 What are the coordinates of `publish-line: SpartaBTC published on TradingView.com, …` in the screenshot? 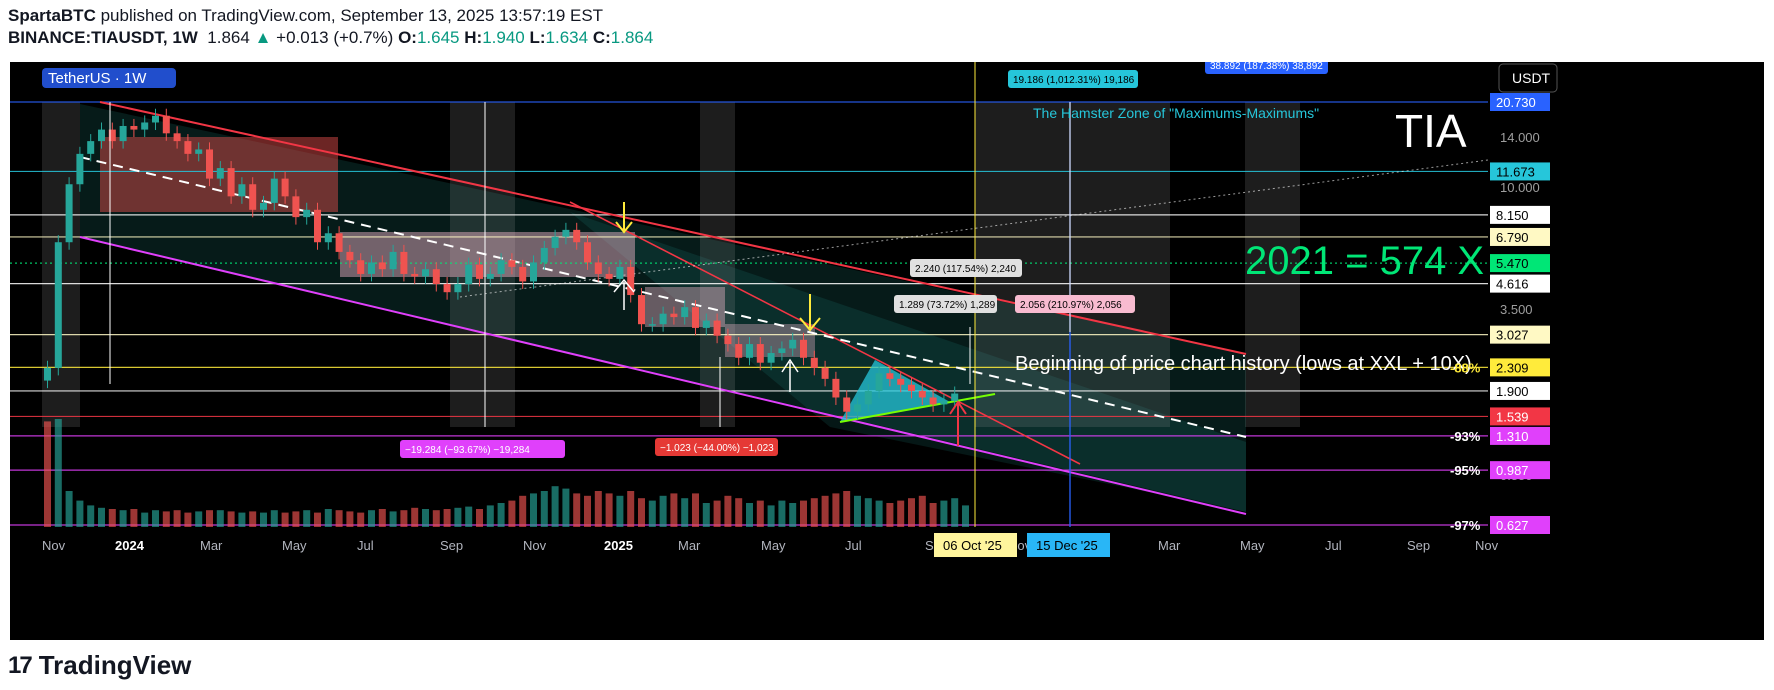 It's located at (305, 16).